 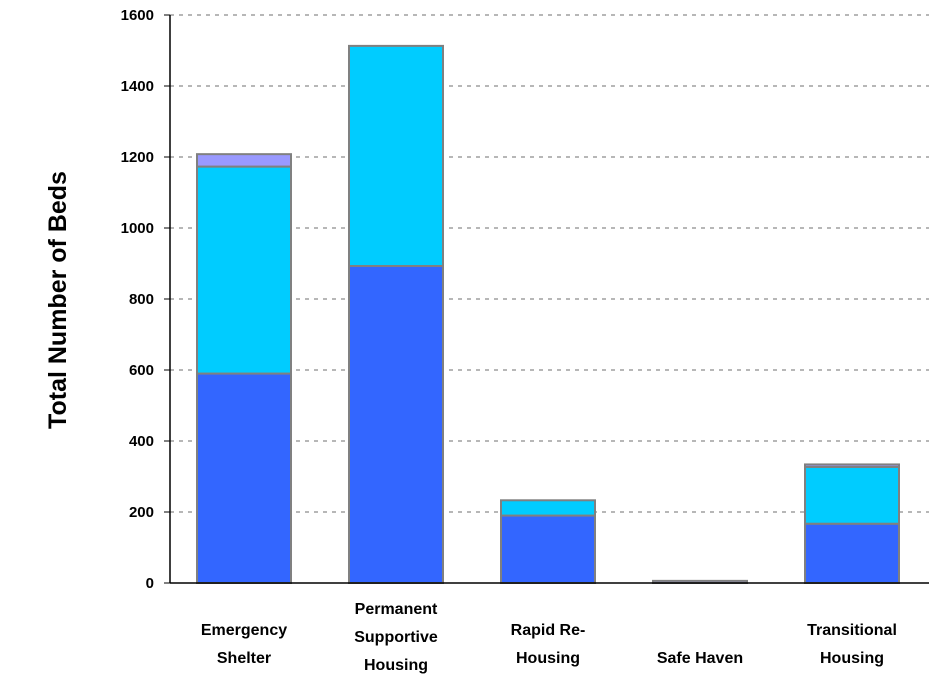 What do you see at coordinates (137, 15) in the screenshot?
I see `y-tick-label: 1600` at bounding box center [137, 15].